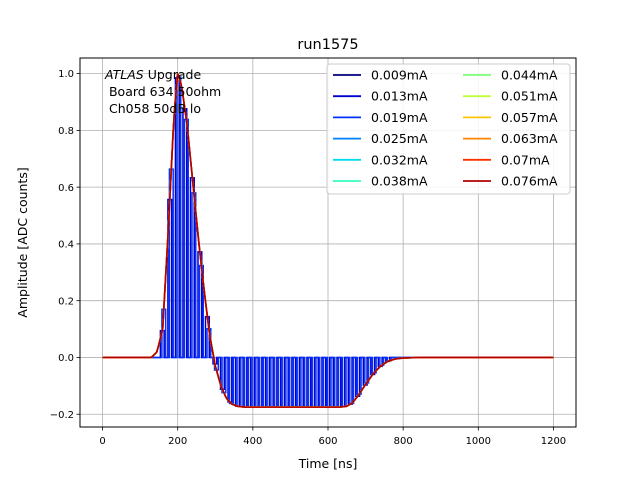 This screenshot has height=480, width=640. I want to click on legend-label: 0.009mA, so click(399, 75).